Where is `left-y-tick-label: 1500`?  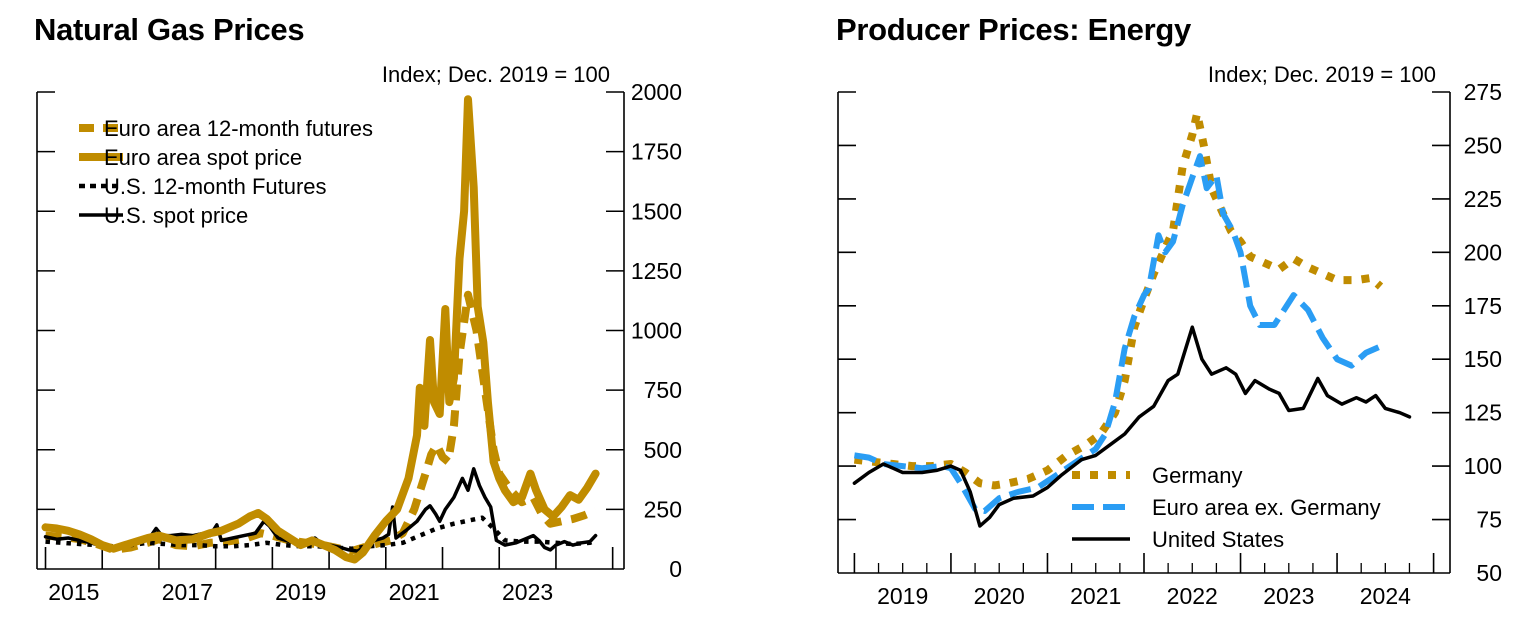 left-y-tick-label: 1500 is located at coordinates (656, 211).